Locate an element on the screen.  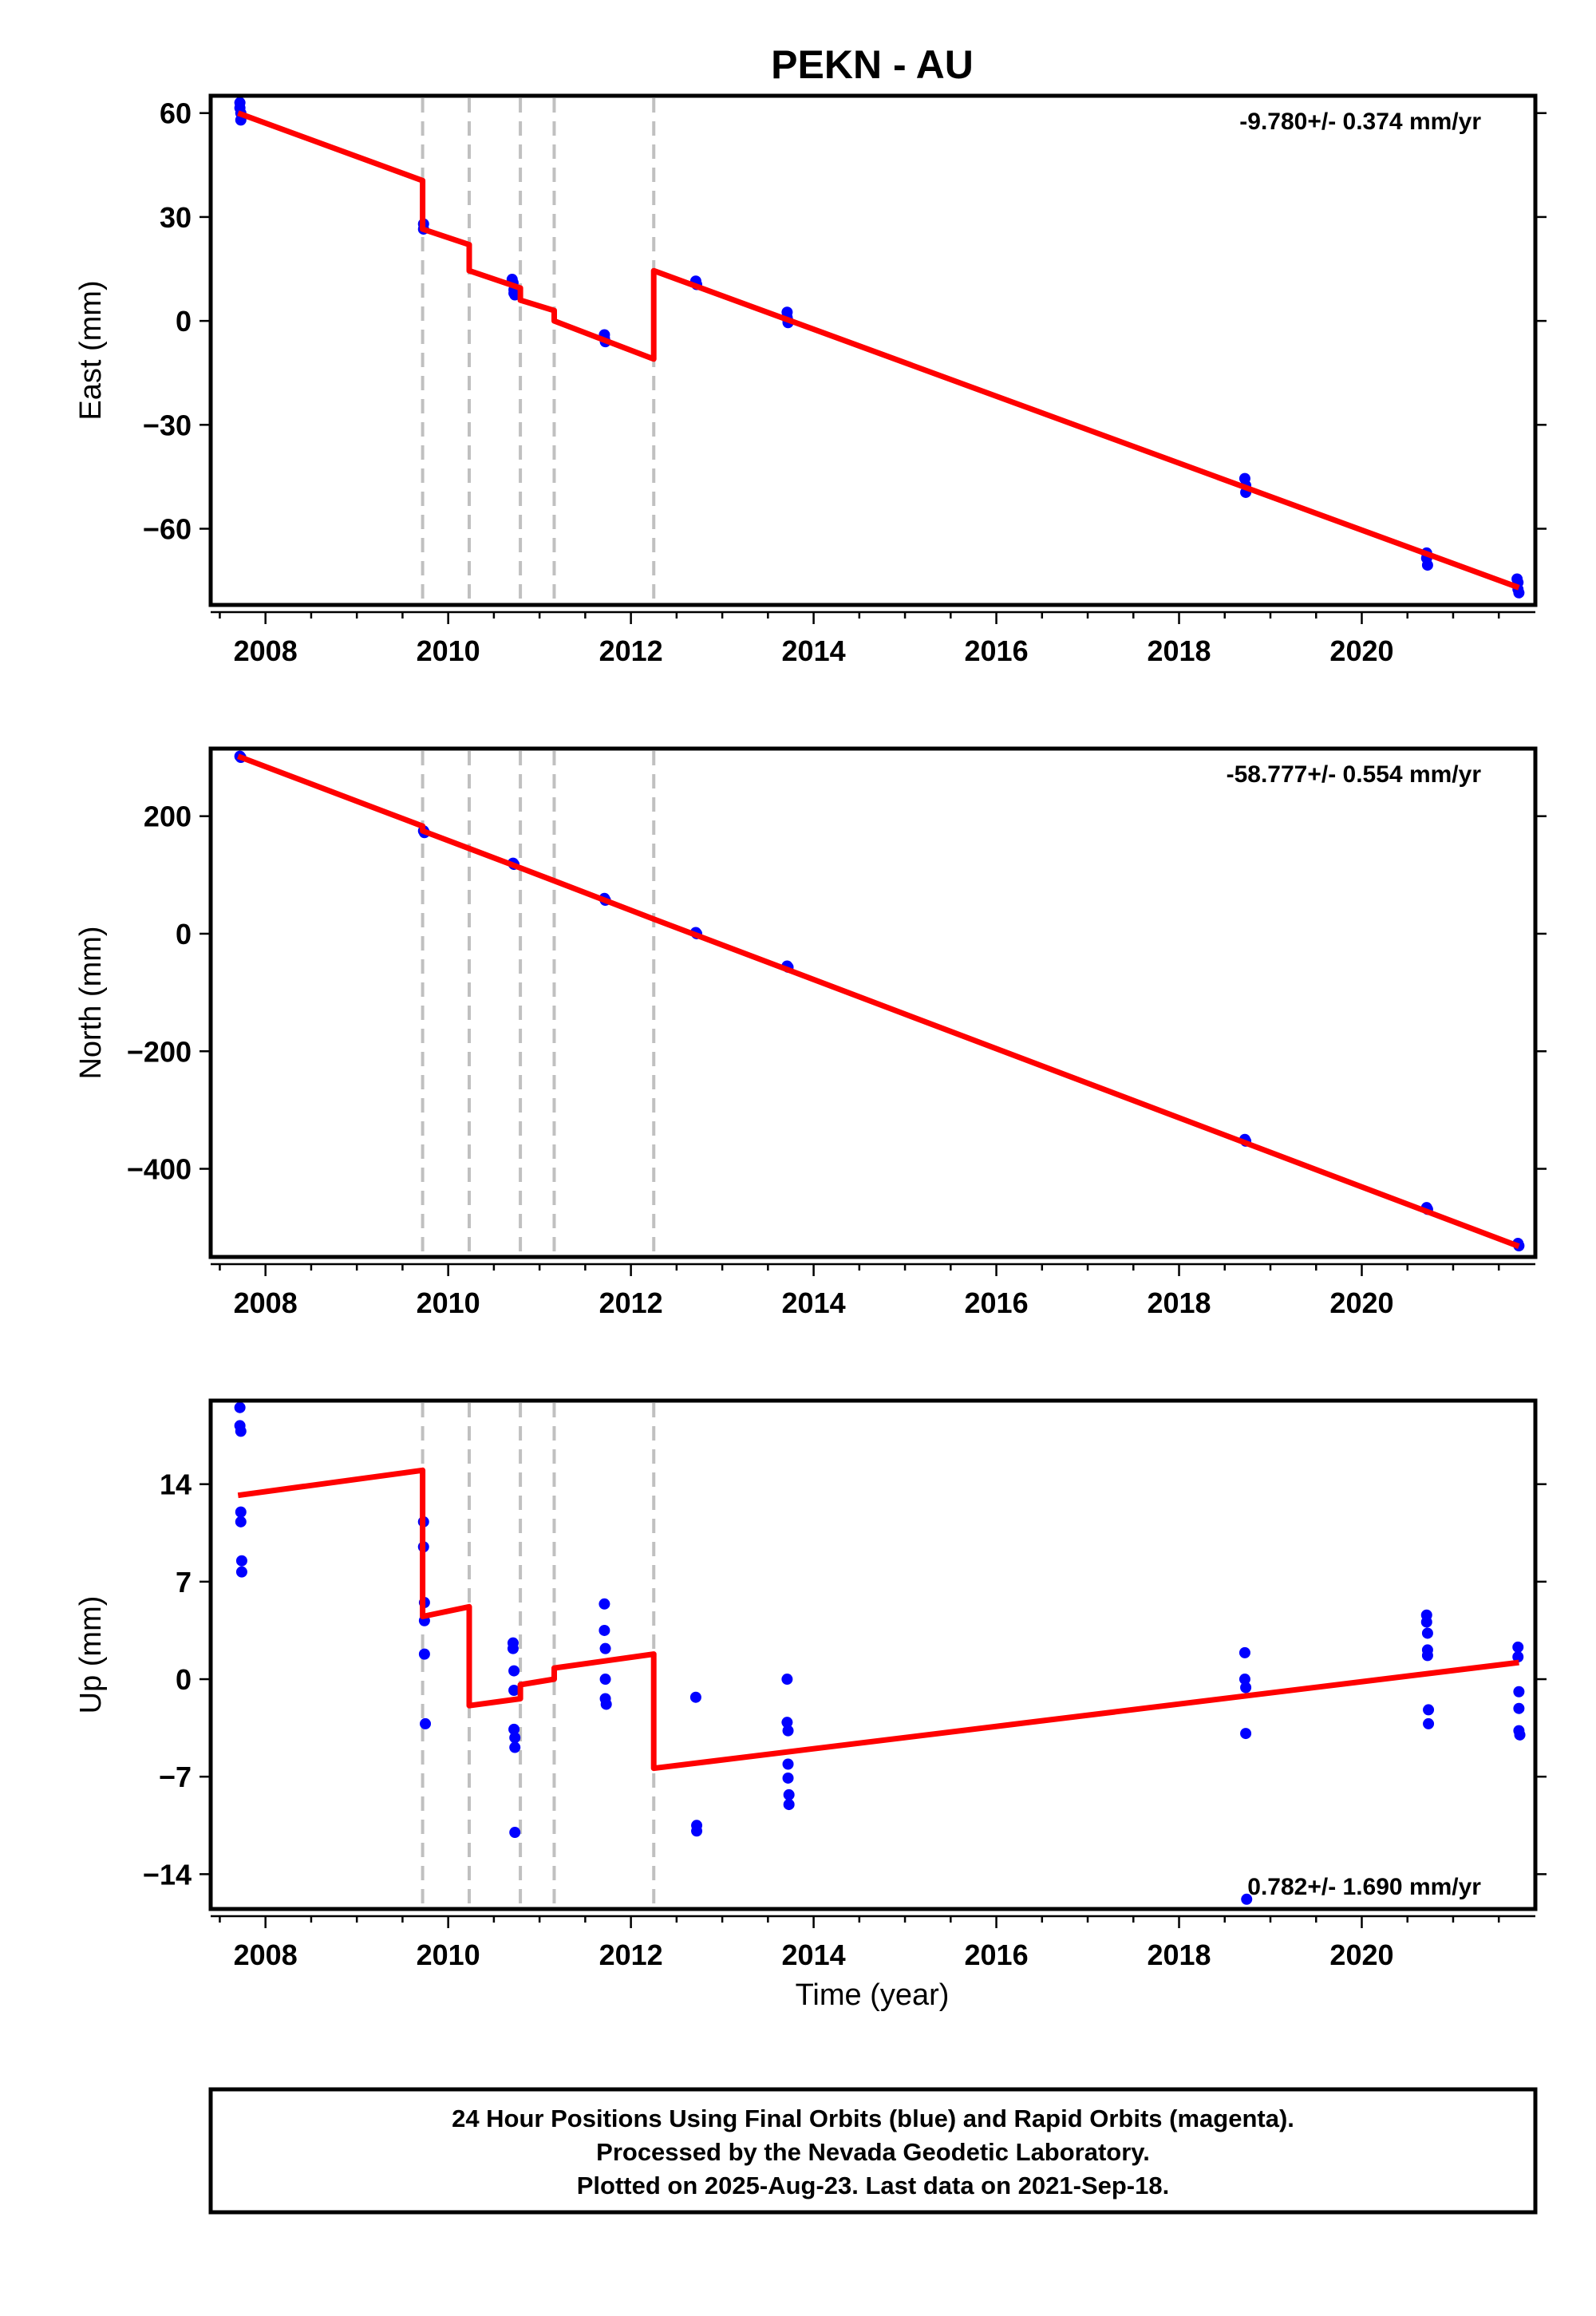
north-y-tick-label-3: −400 is located at coordinates (159, 1169).